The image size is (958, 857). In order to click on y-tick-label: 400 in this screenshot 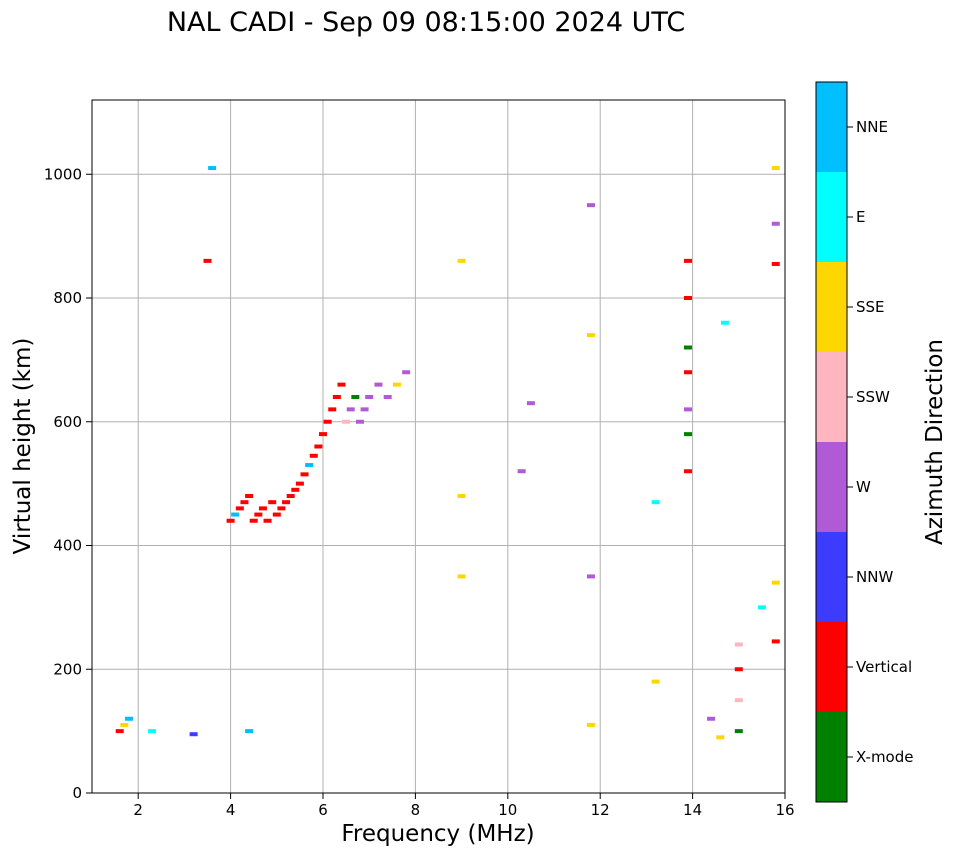, I will do `click(67, 546)`.